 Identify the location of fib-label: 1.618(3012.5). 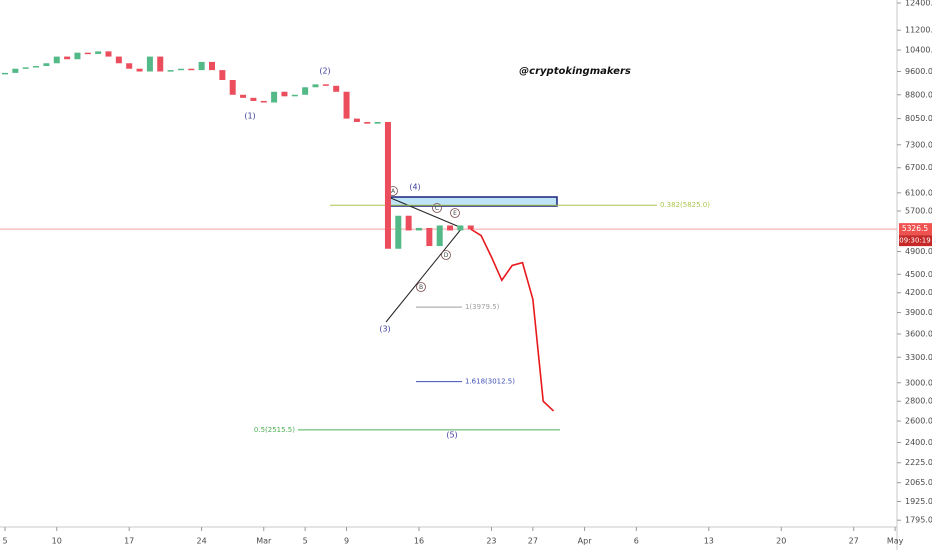
(490, 382).